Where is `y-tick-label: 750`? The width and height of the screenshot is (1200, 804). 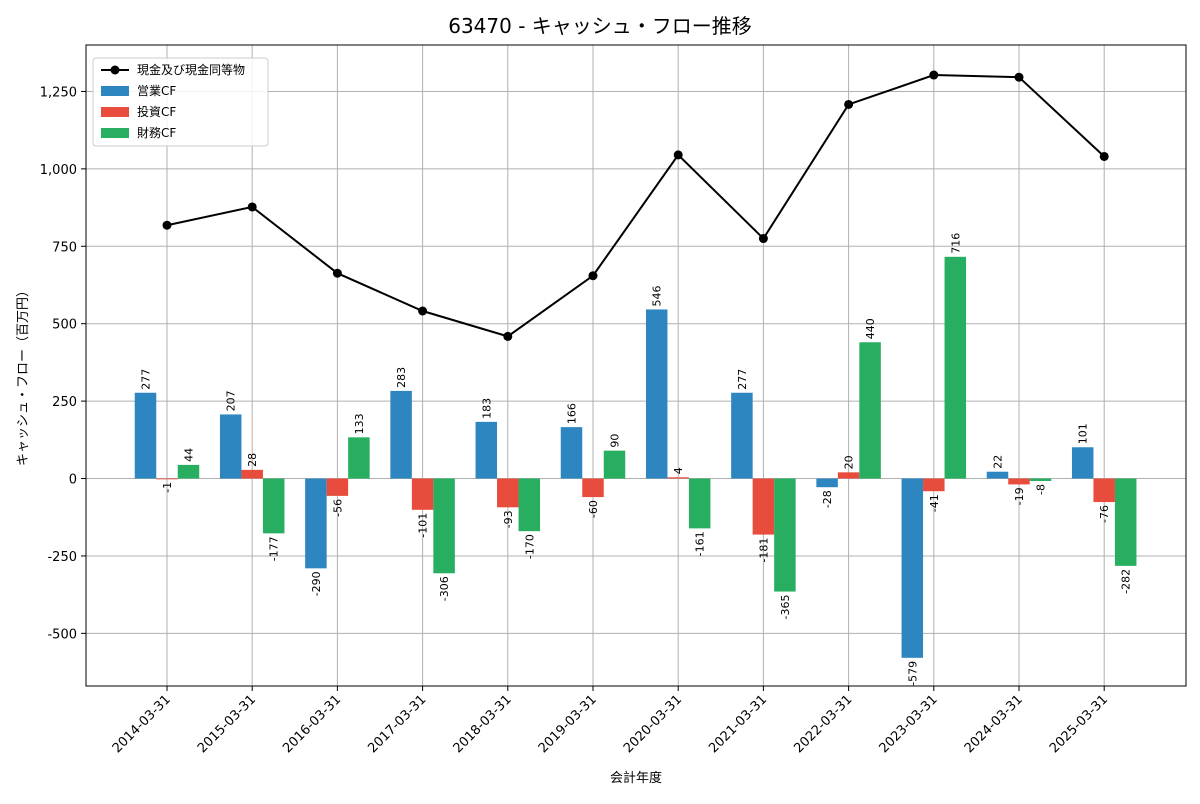 y-tick-label: 750 is located at coordinates (64, 247).